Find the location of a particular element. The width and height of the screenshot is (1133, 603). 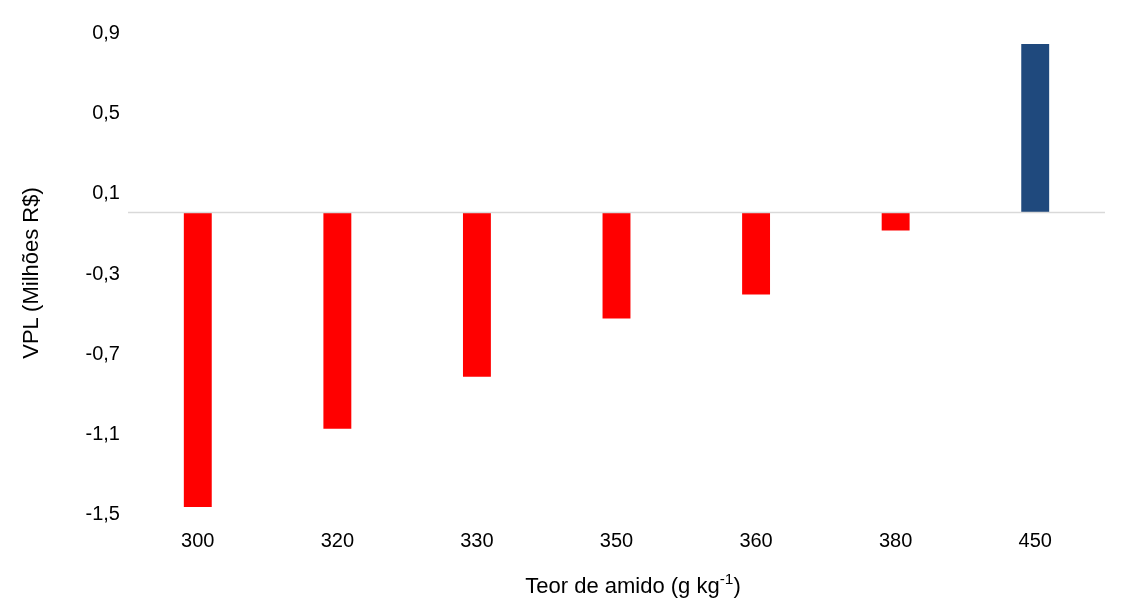

x-tick-label: 360 is located at coordinates (756, 540).